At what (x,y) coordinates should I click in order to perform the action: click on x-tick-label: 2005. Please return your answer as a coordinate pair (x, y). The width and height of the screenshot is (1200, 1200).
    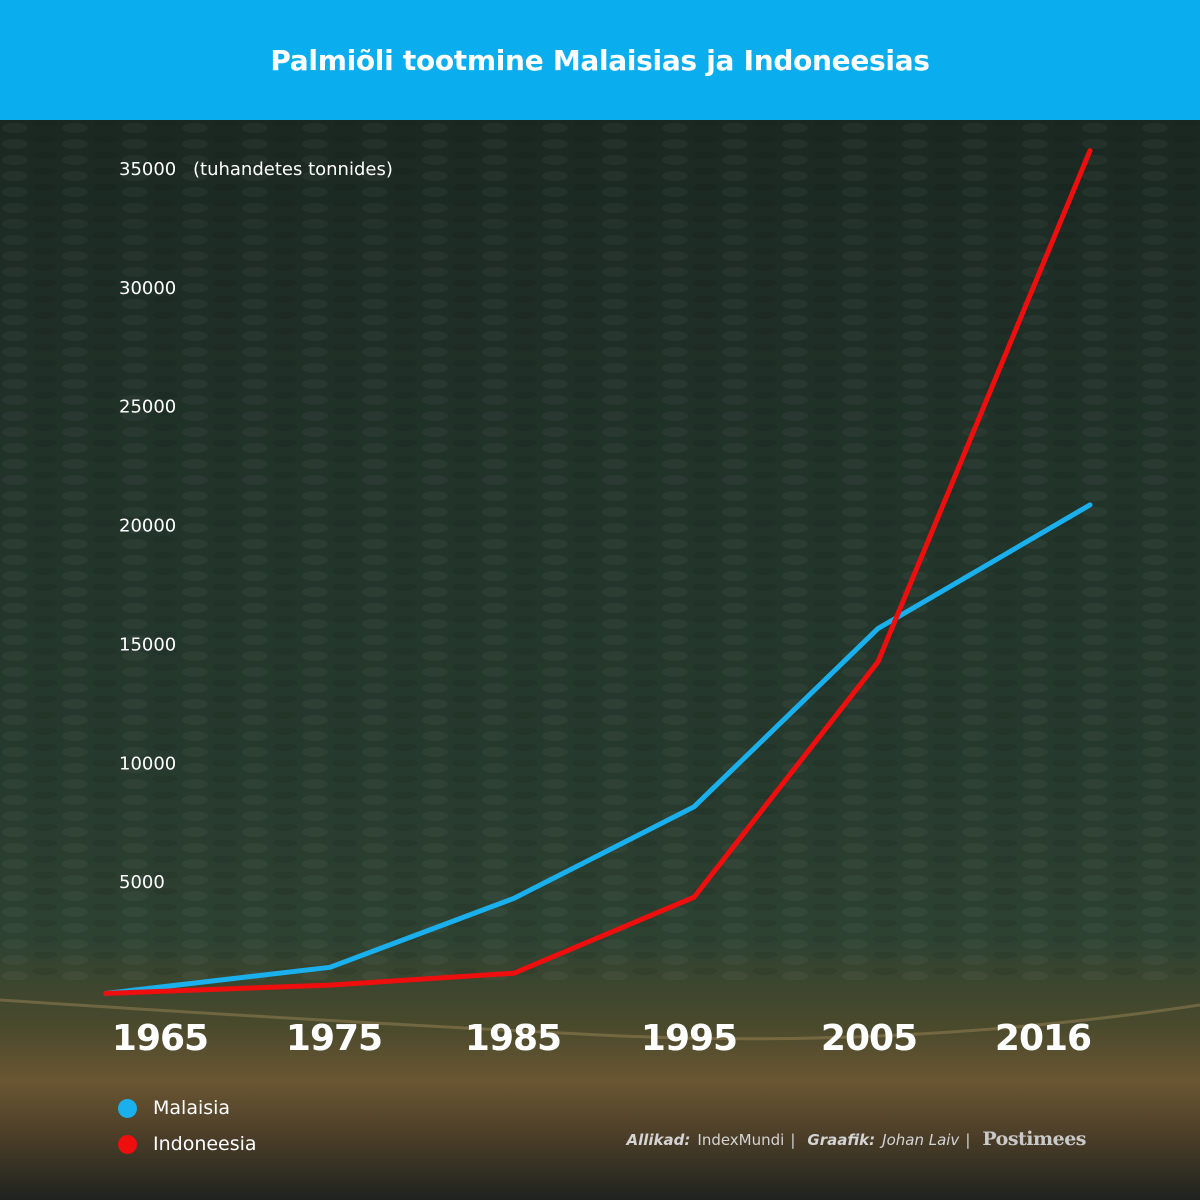
    Looking at the image, I should click on (869, 1038).